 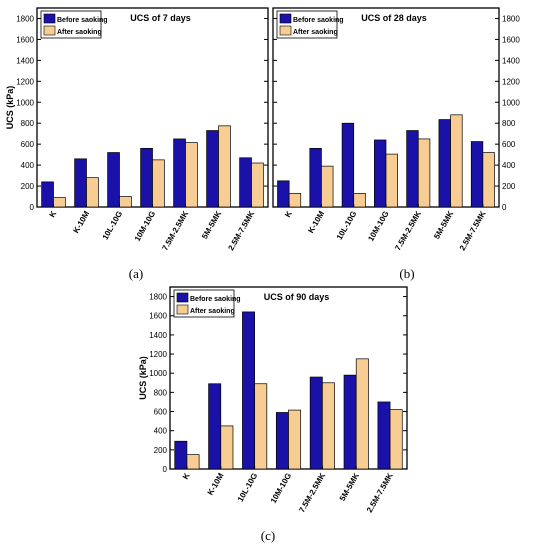 What do you see at coordinates (406, 273) in the screenshot?
I see `panel-label: (b)` at bounding box center [406, 273].